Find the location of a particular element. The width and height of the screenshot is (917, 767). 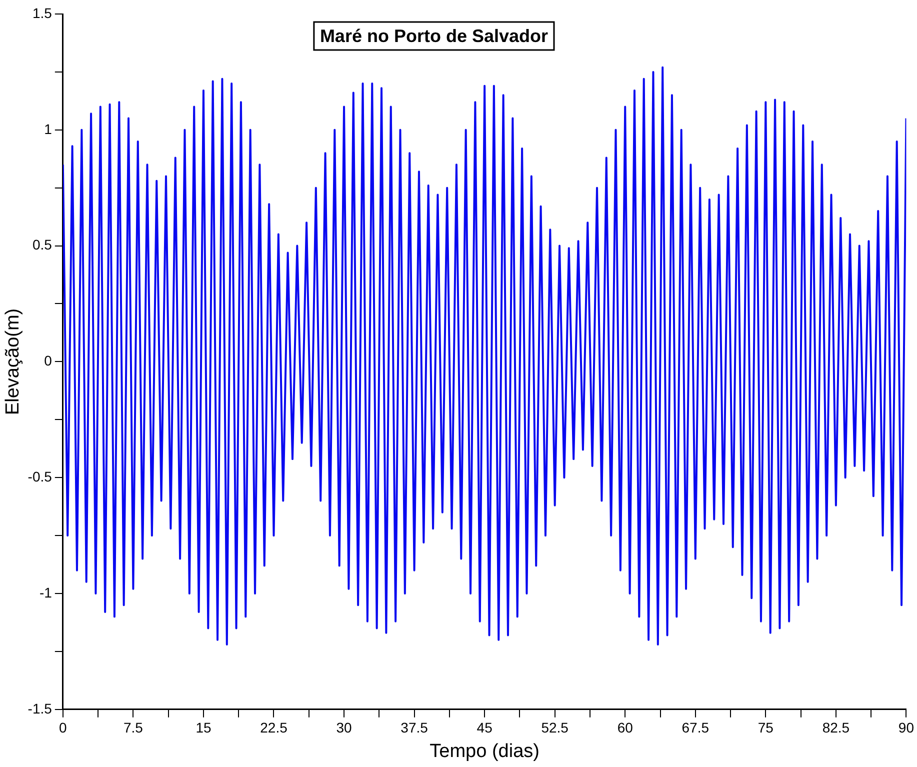

x-tick-label: 52.5 is located at coordinates (555, 728).